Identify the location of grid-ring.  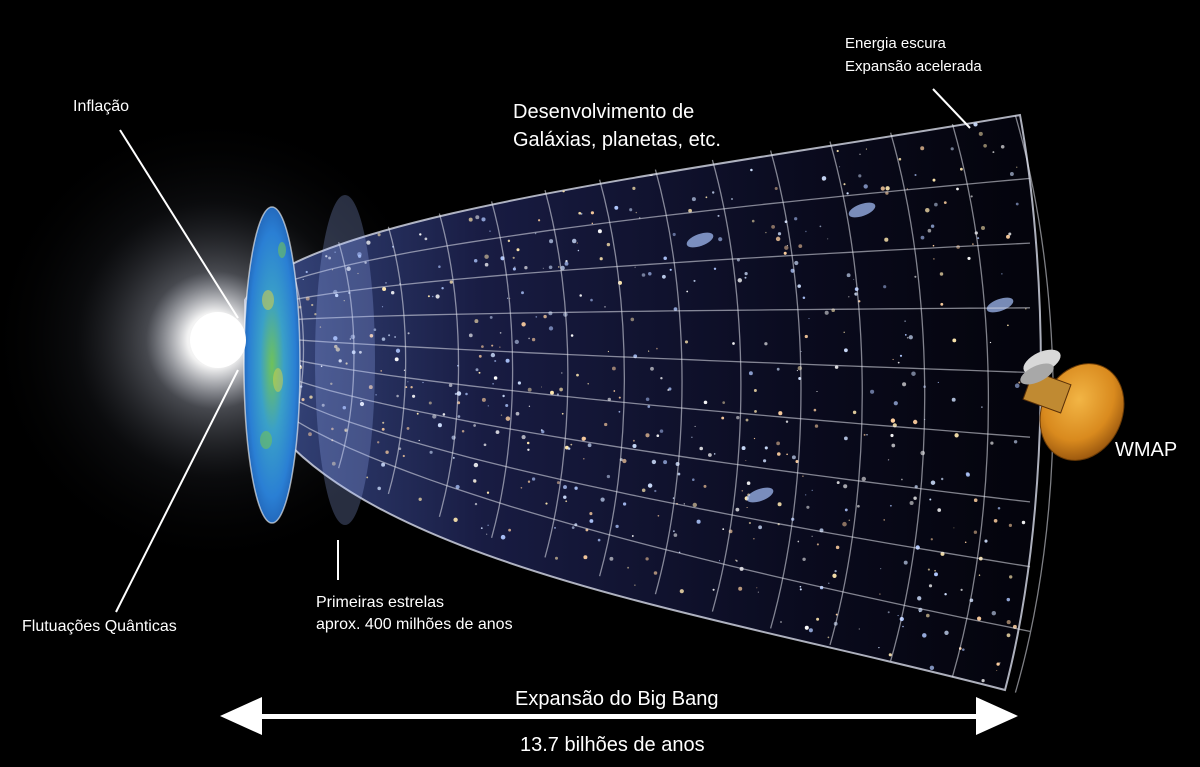
(346, 355).